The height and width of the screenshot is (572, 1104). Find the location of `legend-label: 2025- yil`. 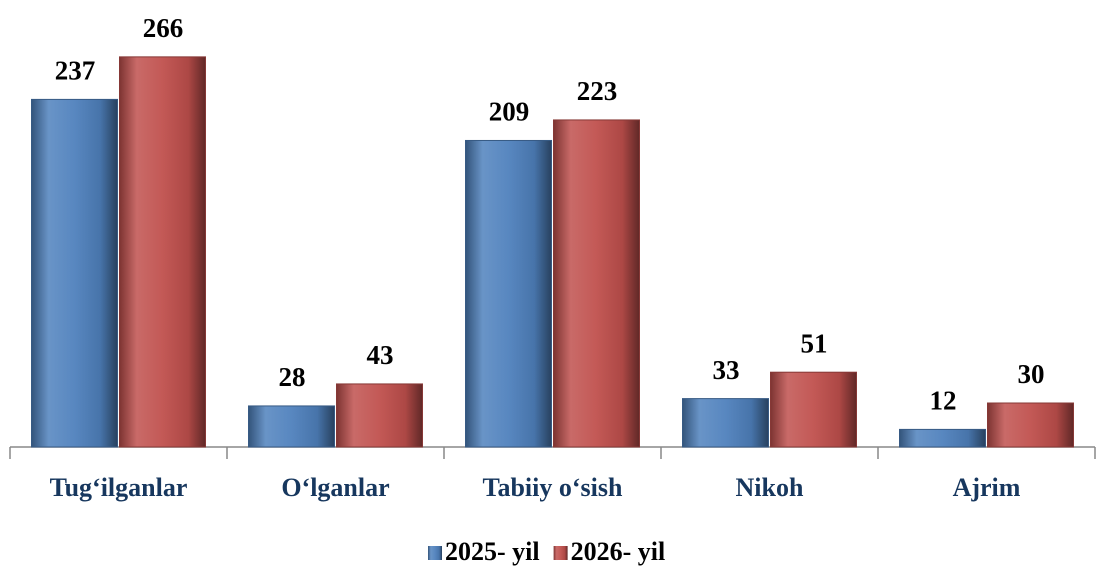

legend-label: 2025- yil is located at coordinates (492, 551).